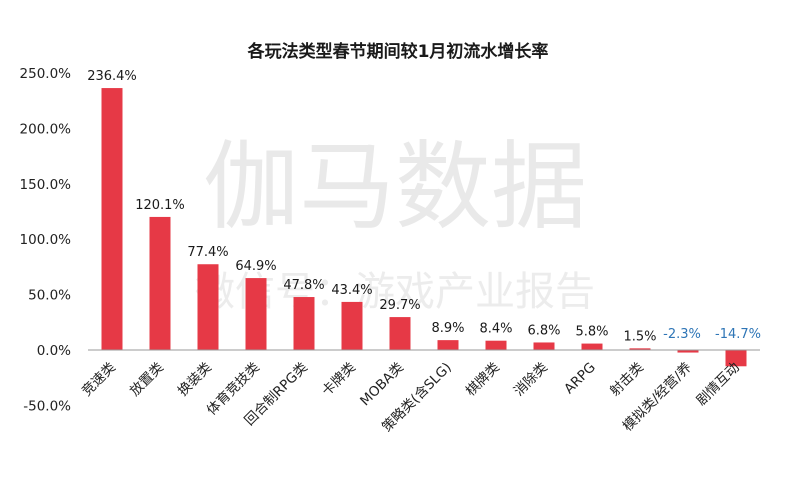 This screenshot has height=487, width=786. Describe the element at coordinates (49, 296) in the screenshot. I see `y-tick-label: 50.0%` at that location.